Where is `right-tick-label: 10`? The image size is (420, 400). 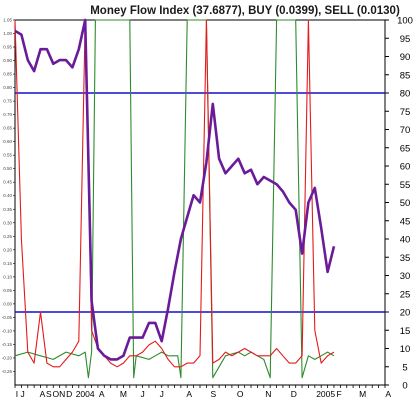
right-tick-label: 10 is located at coordinates (405, 349).